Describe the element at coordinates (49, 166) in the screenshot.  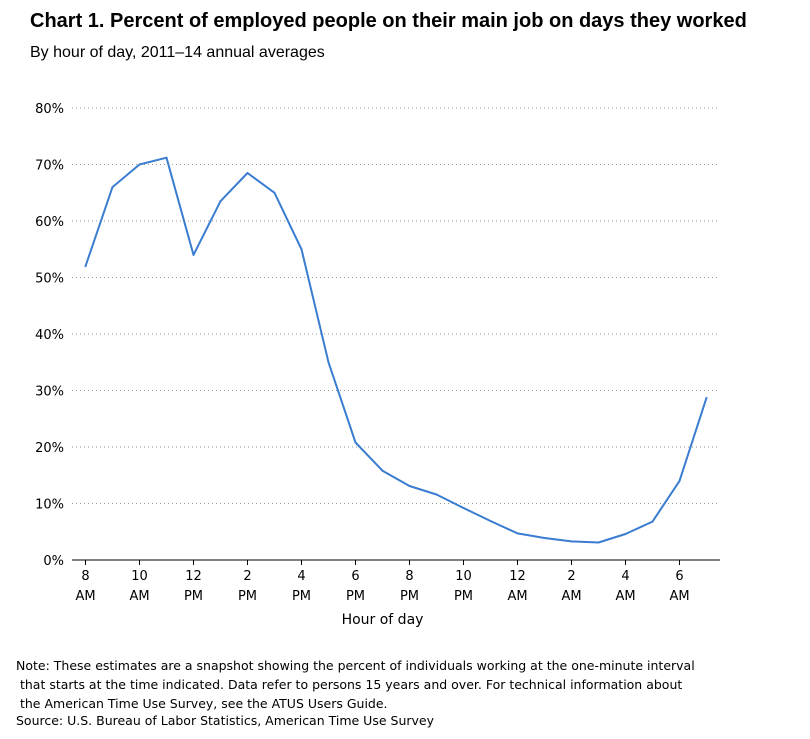
I see `y-tick-label: 70%` at that location.